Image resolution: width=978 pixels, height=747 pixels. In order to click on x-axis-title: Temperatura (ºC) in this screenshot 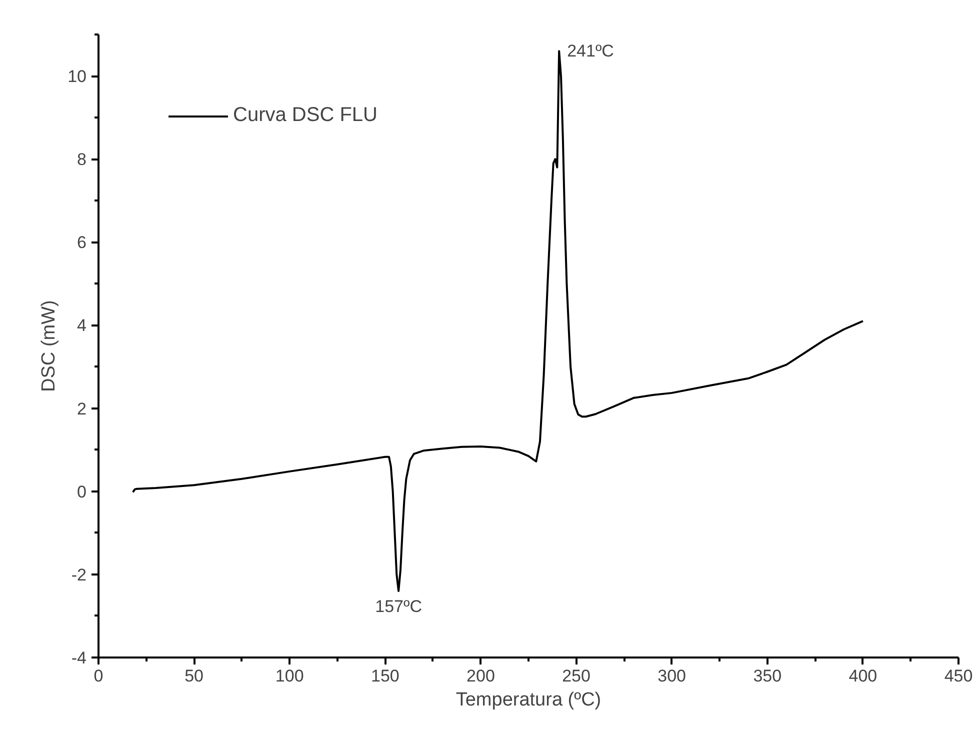, I will do `click(529, 700)`.